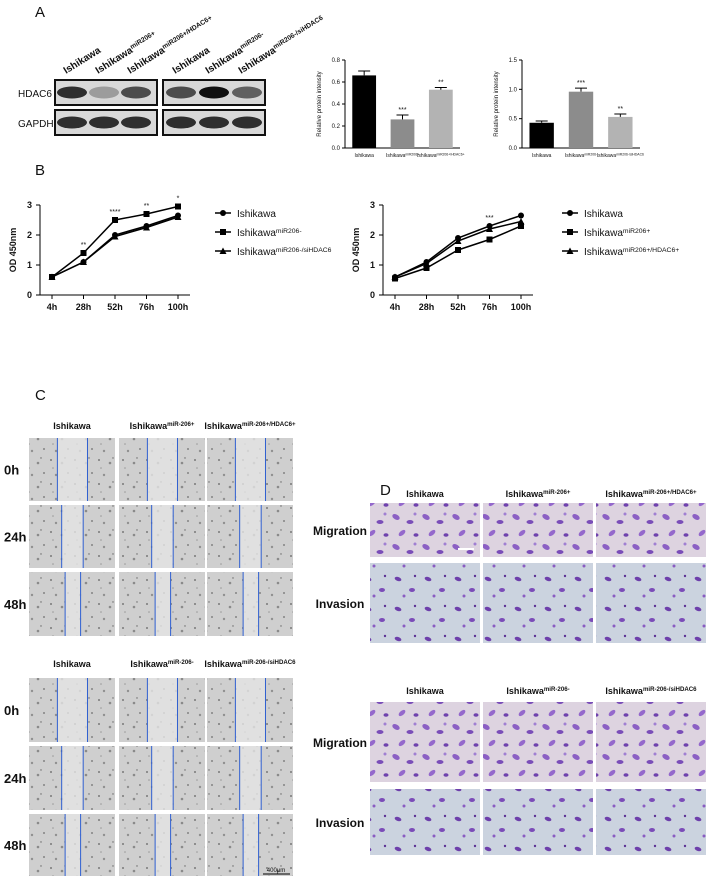 Image resolution: width=708 pixels, height=880 pixels. I want to click on row-label: 0h, so click(11, 710).